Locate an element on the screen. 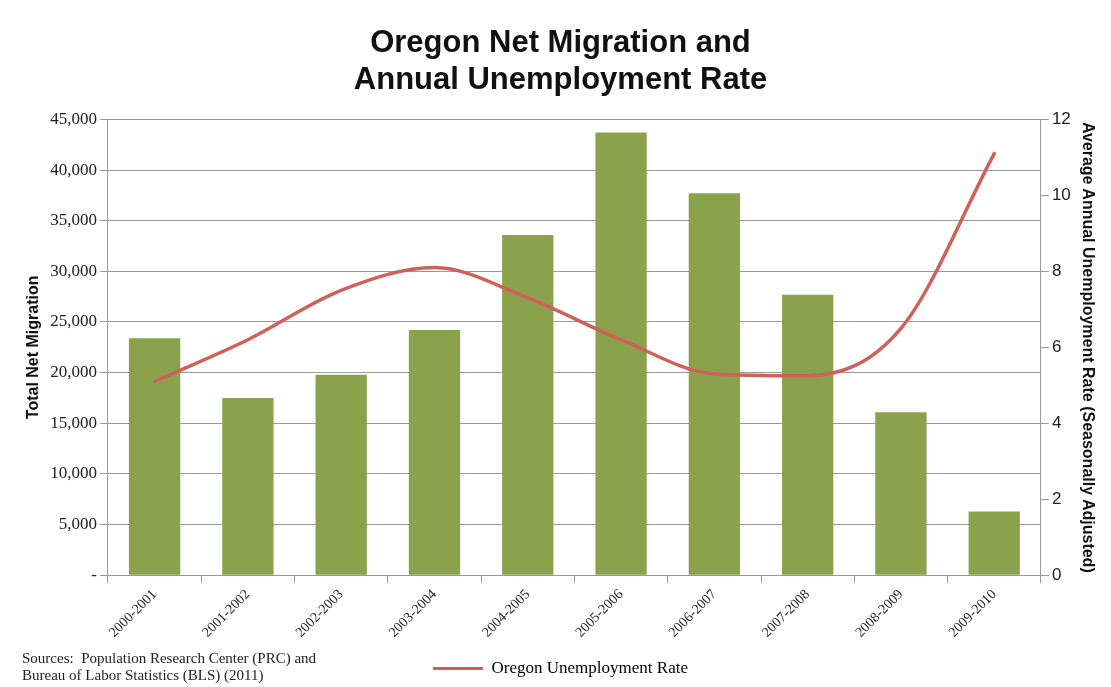  y-tick-label: 20,000 is located at coordinates (73, 372).